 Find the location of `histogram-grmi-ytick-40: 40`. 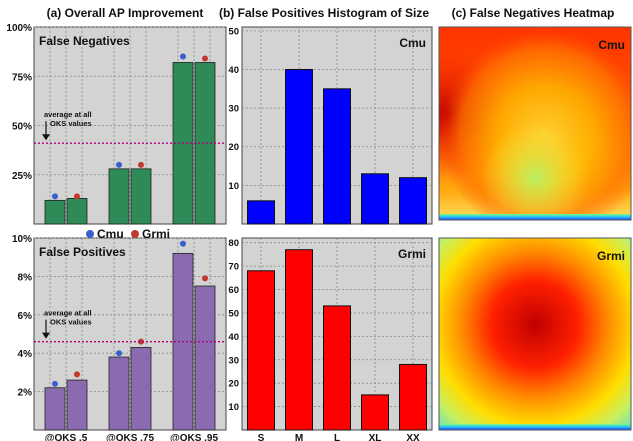

histogram-grmi-ytick-40: 40 is located at coordinates (233, 337).